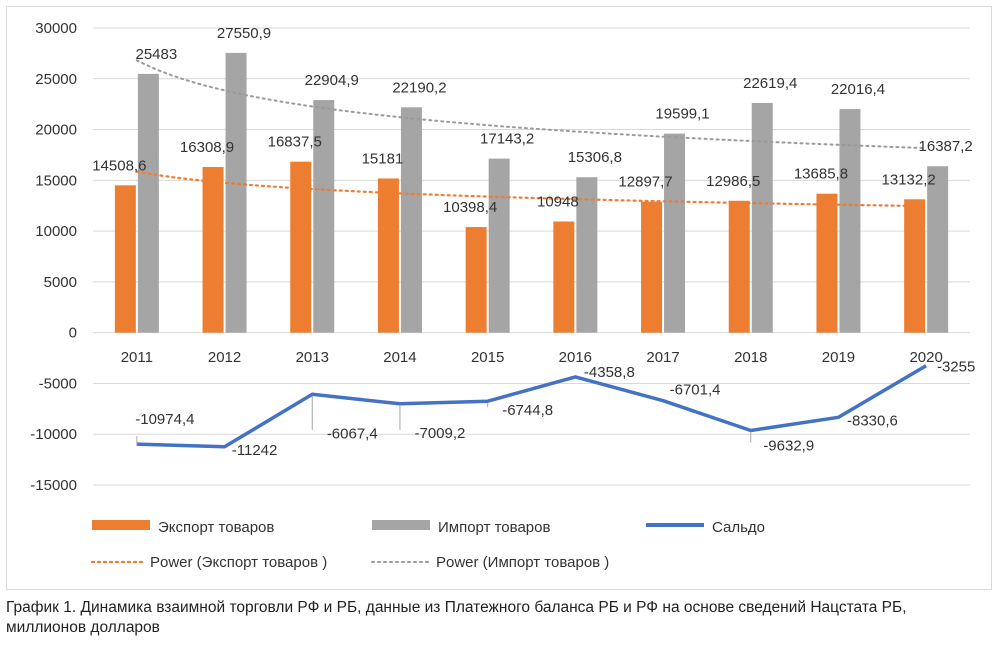 The height and width of the screenshot is (645, 1000). What do you see at coordinates (216, 527) in the screenshot?
I see `legend-label-export: Экспорт товаров` at bounding box center [216, 527].